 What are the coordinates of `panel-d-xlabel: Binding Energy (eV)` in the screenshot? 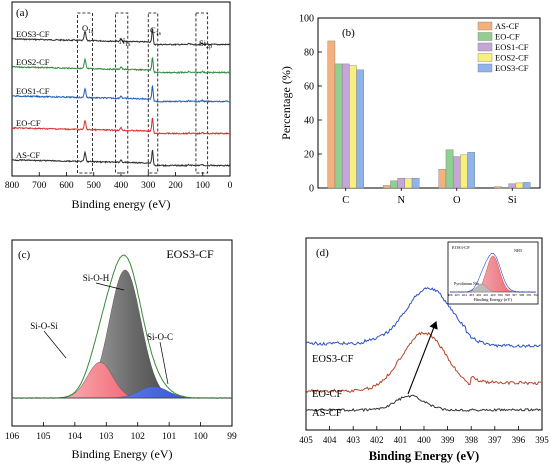 It's located at (424, 456).